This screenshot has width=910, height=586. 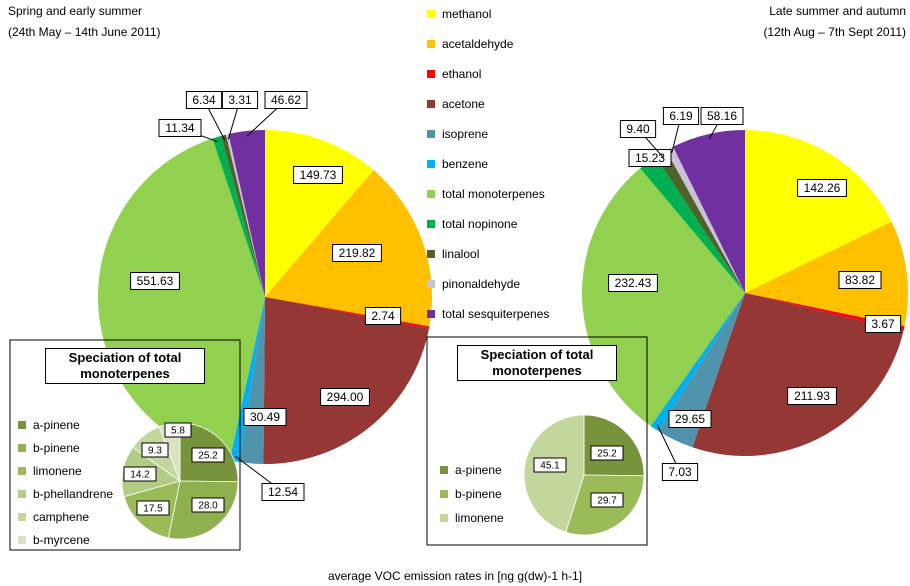 I want to click on data-label: 17.5, so click(x=153, y=509).